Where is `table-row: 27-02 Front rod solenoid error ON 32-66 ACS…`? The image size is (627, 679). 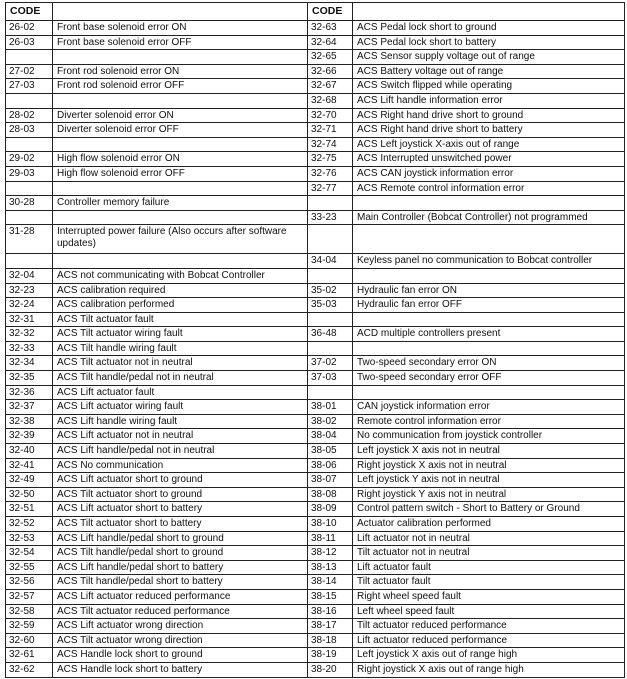
table-row: 27-02 Front rod solenoid error ON 32-66 ACS… is located at coordinates (315, 71).